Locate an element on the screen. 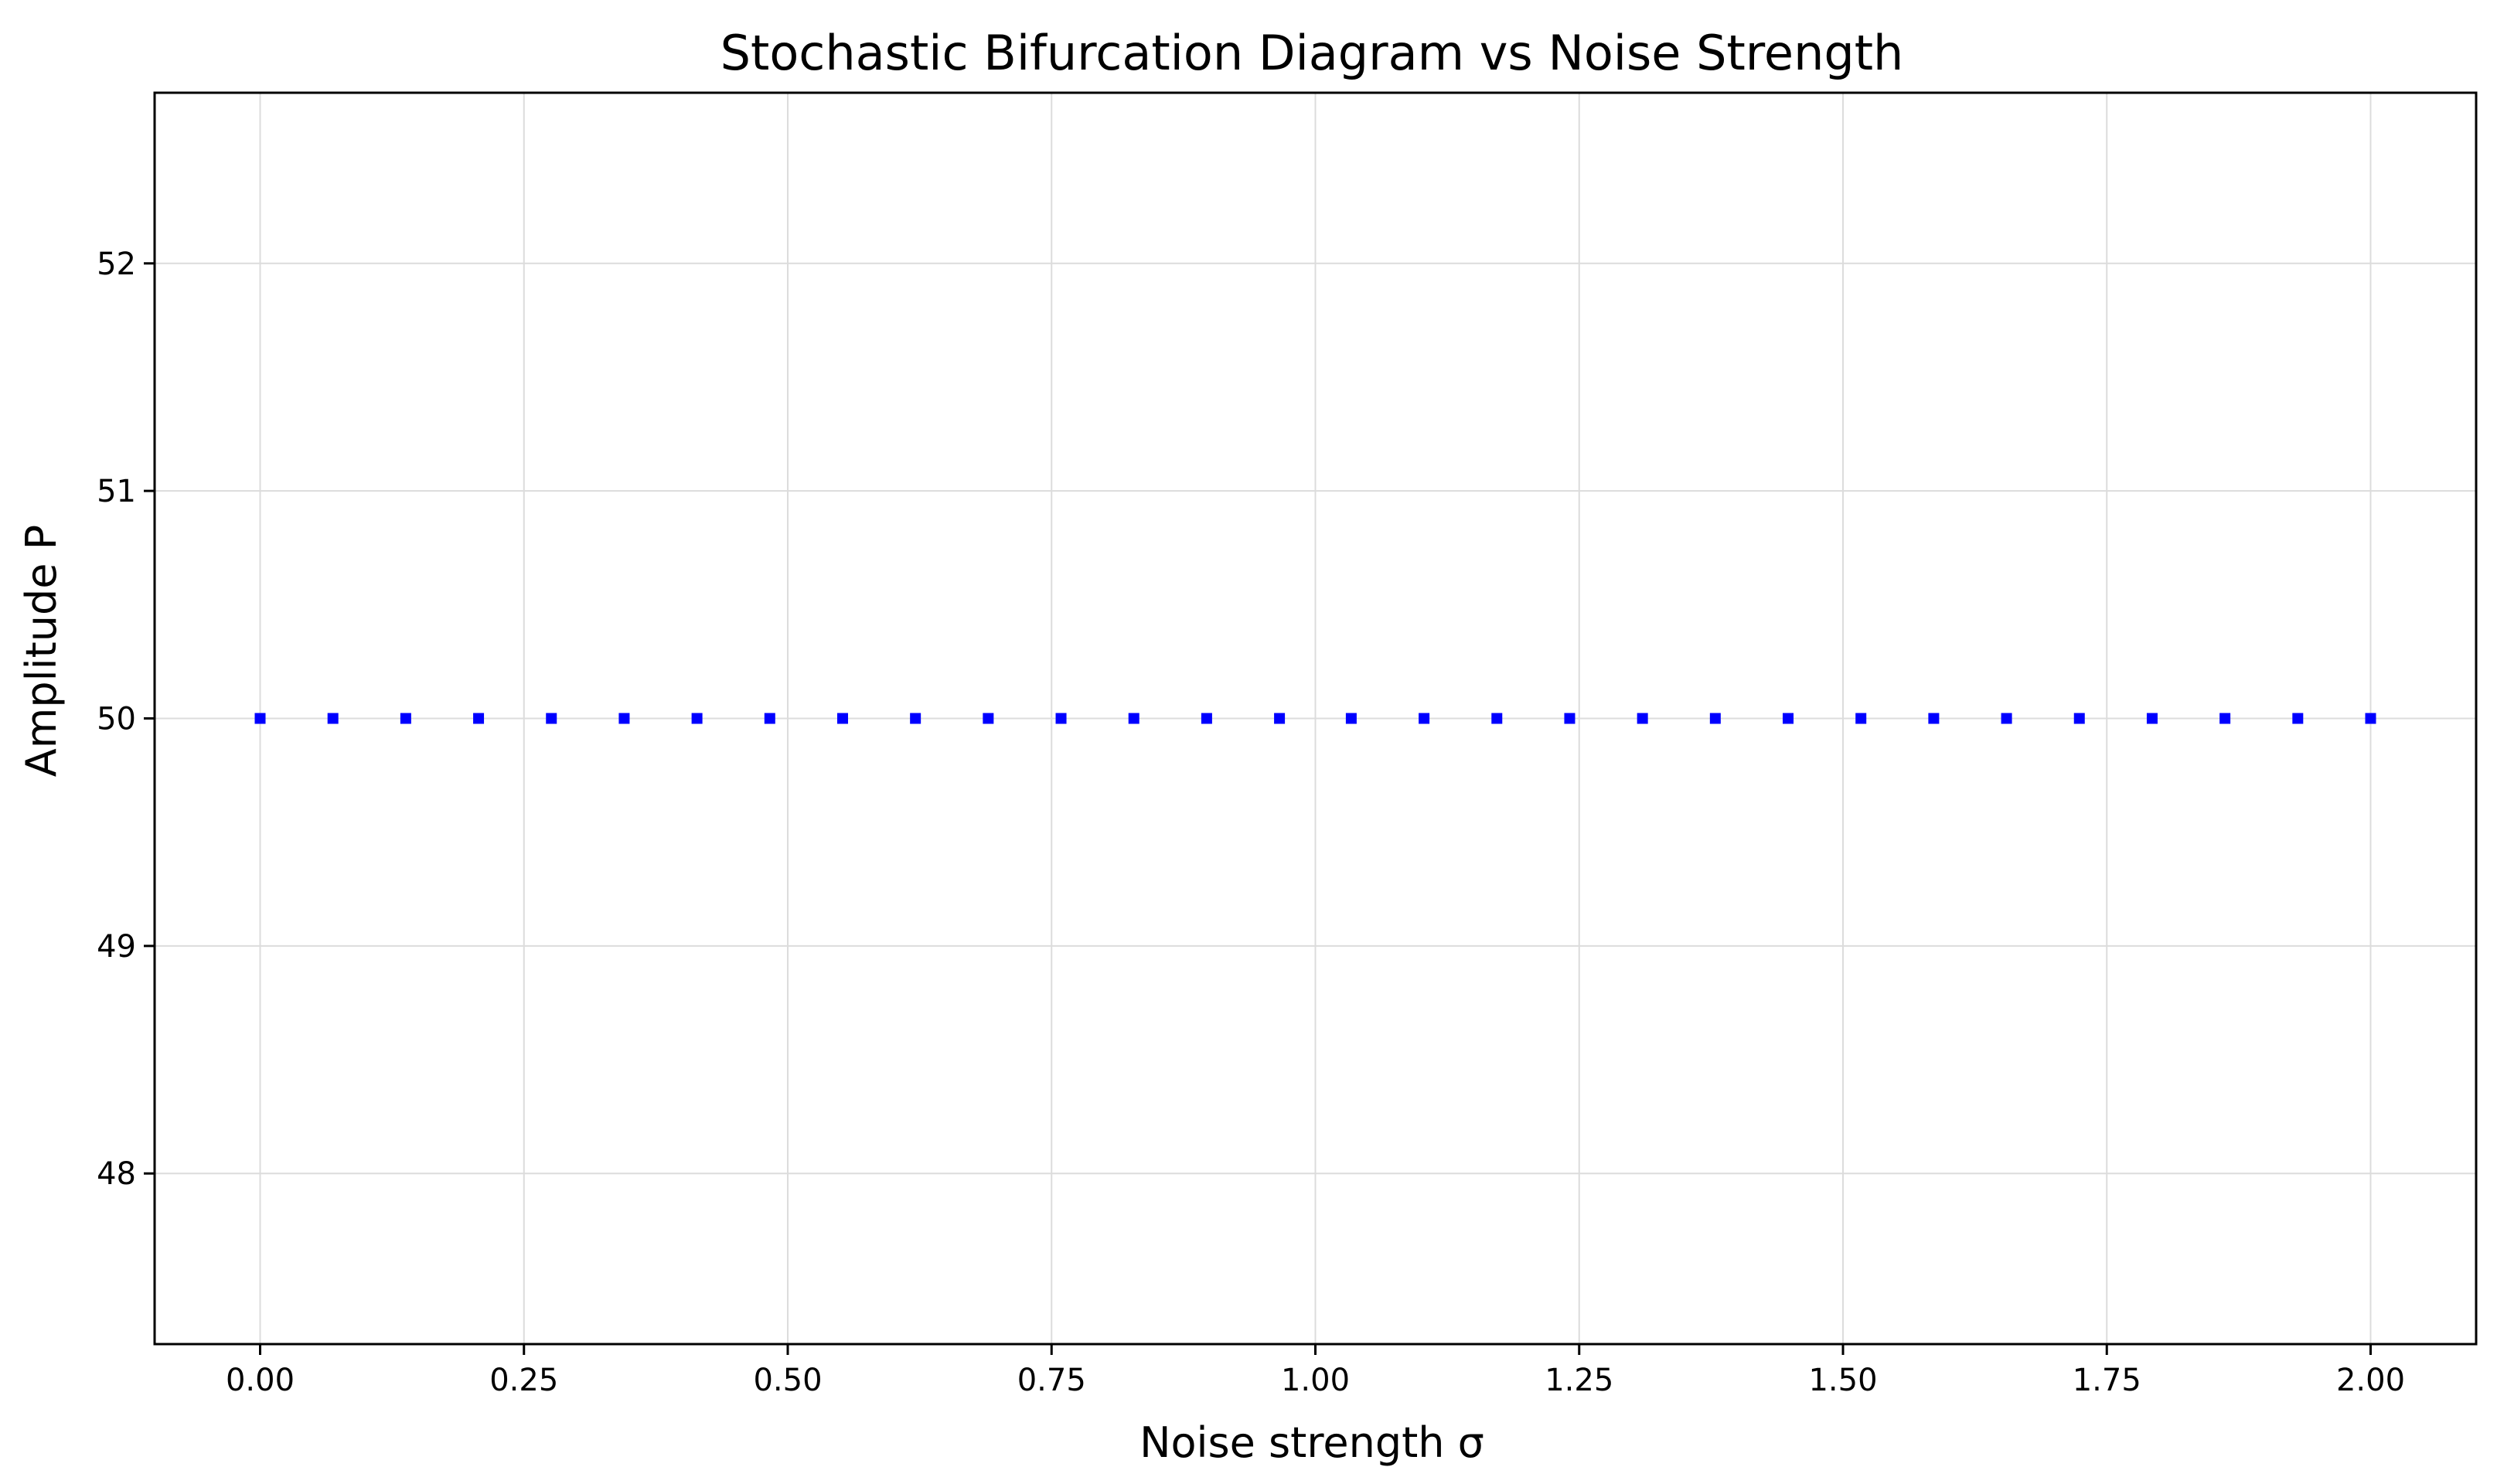 The height and width of the screenshot is (1484, 2497). x-axis-label: Noise strength σ is located at coordinates (1311, 1442).